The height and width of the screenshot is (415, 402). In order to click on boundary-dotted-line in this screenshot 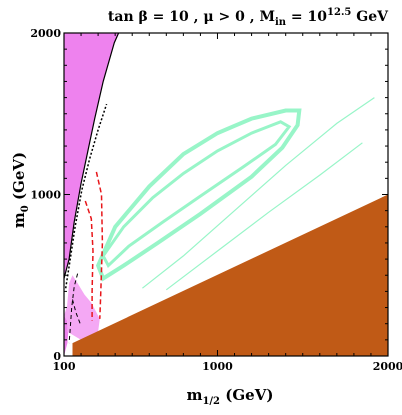, I will do `click(86, 196)`.